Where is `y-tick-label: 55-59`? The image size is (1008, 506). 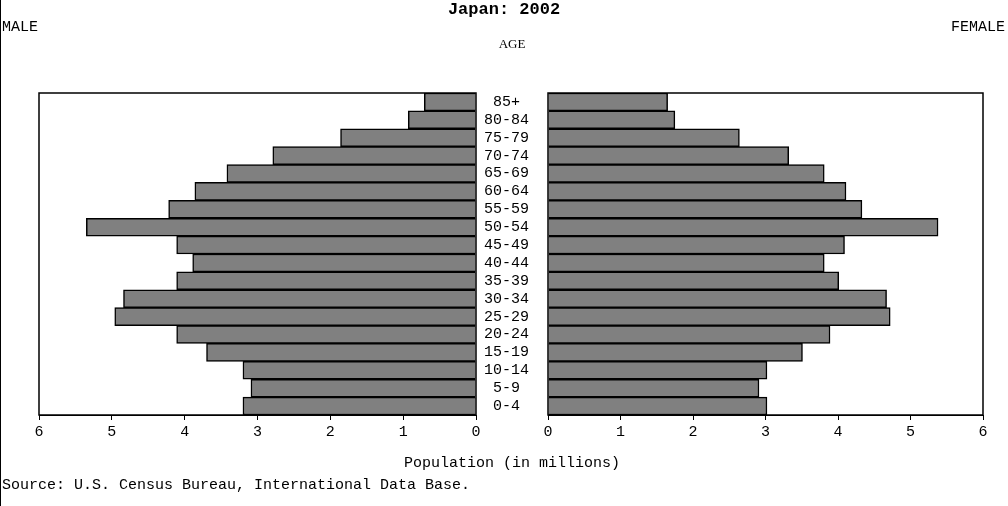 y-tick-label: 55-59 is located at coordinates (507, 210).